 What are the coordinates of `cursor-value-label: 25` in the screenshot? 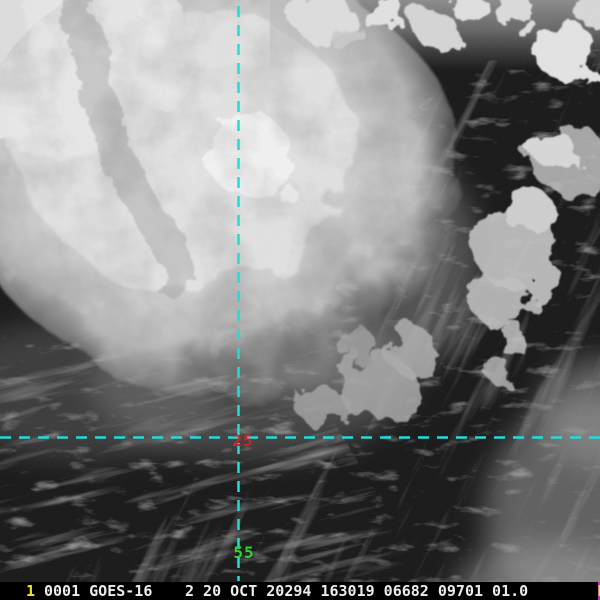 It's located at (243, 440).